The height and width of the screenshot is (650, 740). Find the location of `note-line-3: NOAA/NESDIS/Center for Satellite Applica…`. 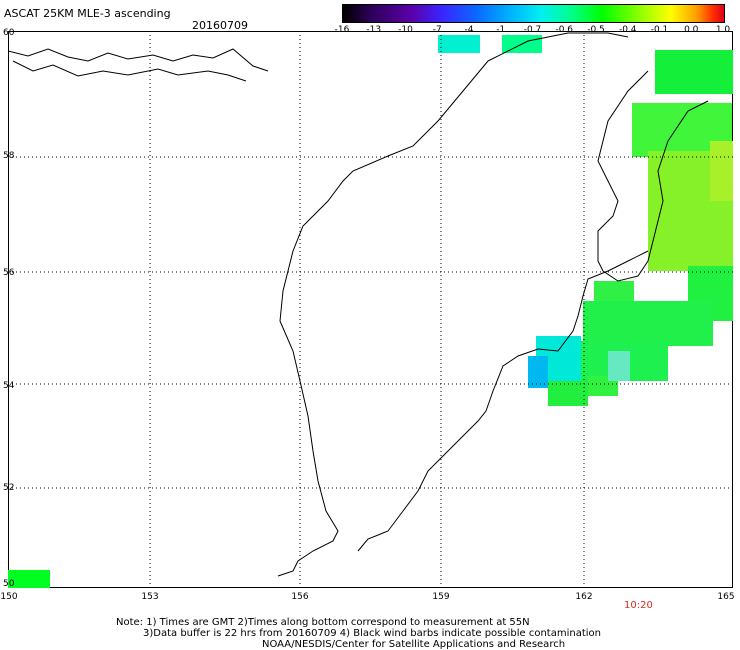

note-line-3: NOAA/NESDIS/Center for Satellite Applica… is located at coordinates (414, 644).